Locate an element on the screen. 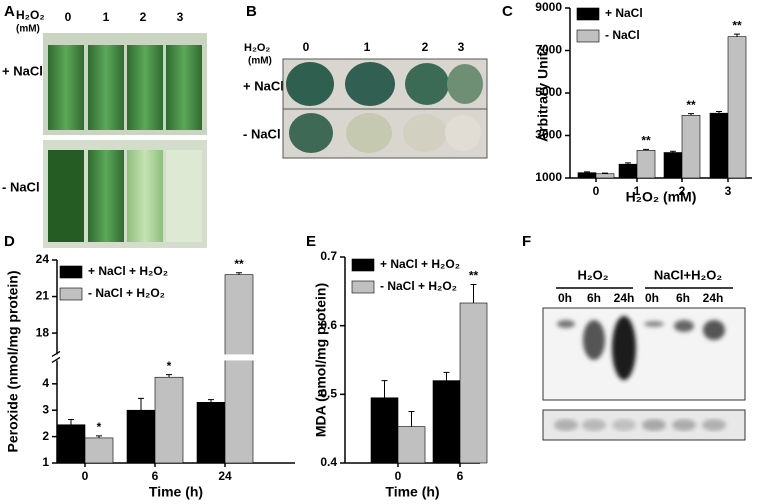 The image size is (757, 504). y-tick-label: 0.7 is located at coordinates (328, 256).